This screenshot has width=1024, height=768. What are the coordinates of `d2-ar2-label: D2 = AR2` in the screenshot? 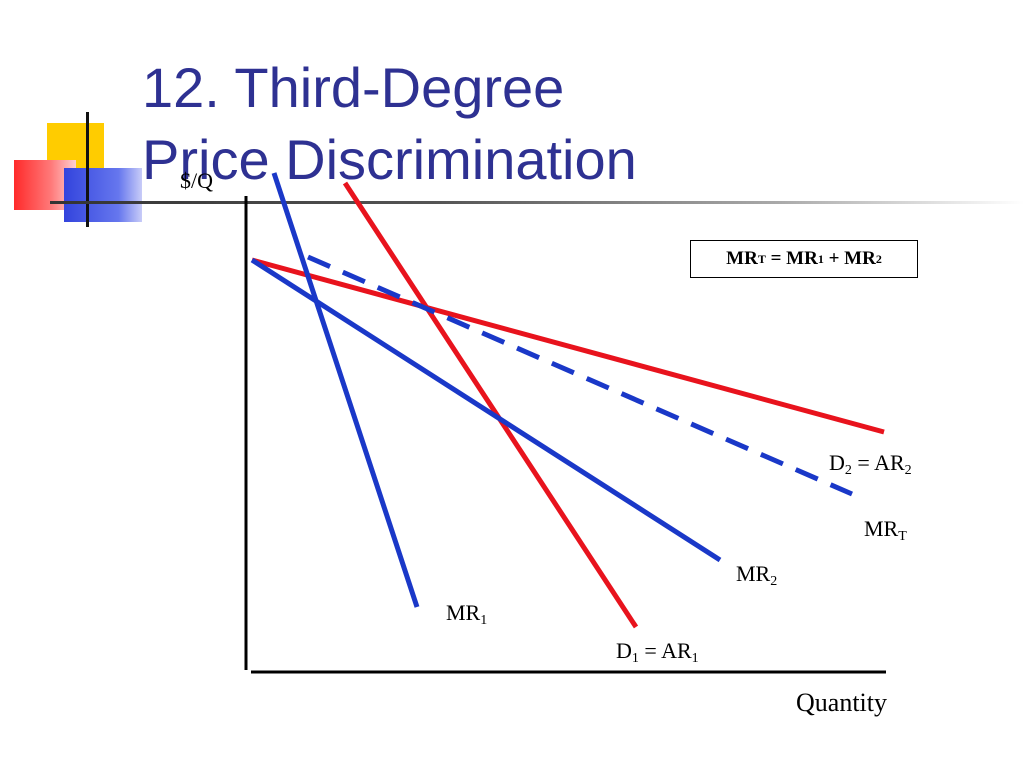 It's located at (870, 464).